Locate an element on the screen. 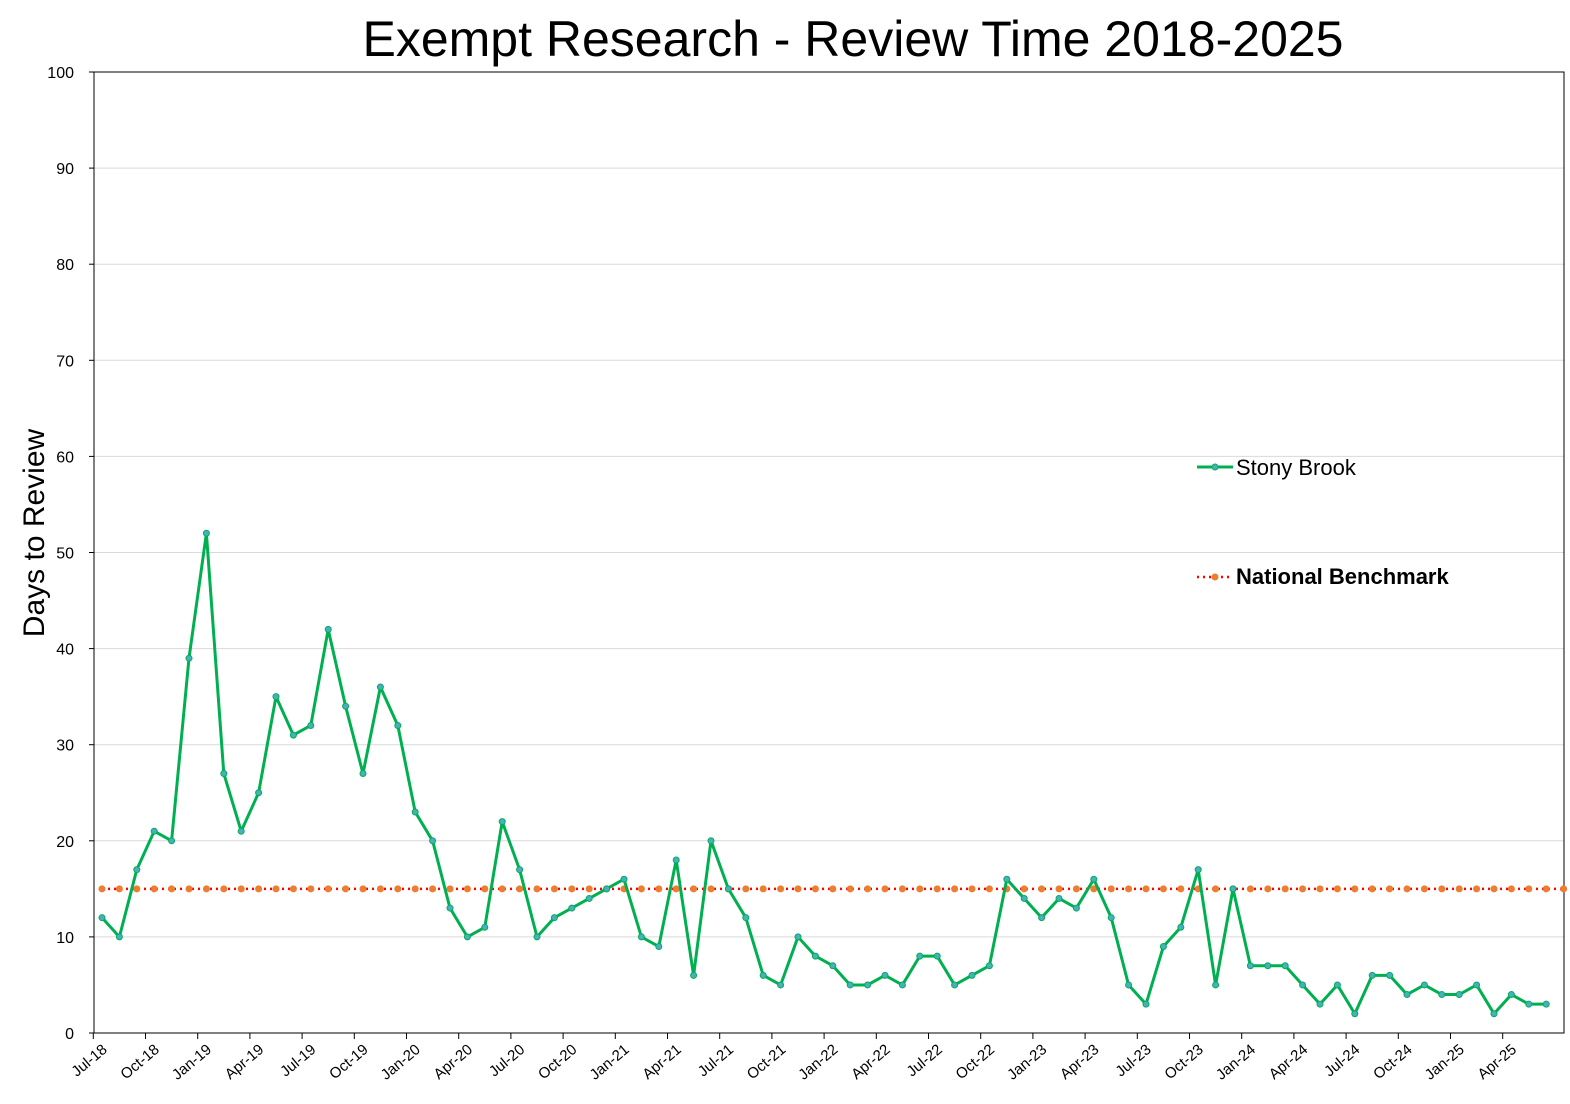 This screenshot has width=1570, height=1104. x-tick-label: Jan-19 is located at coordinates (192, 1062).